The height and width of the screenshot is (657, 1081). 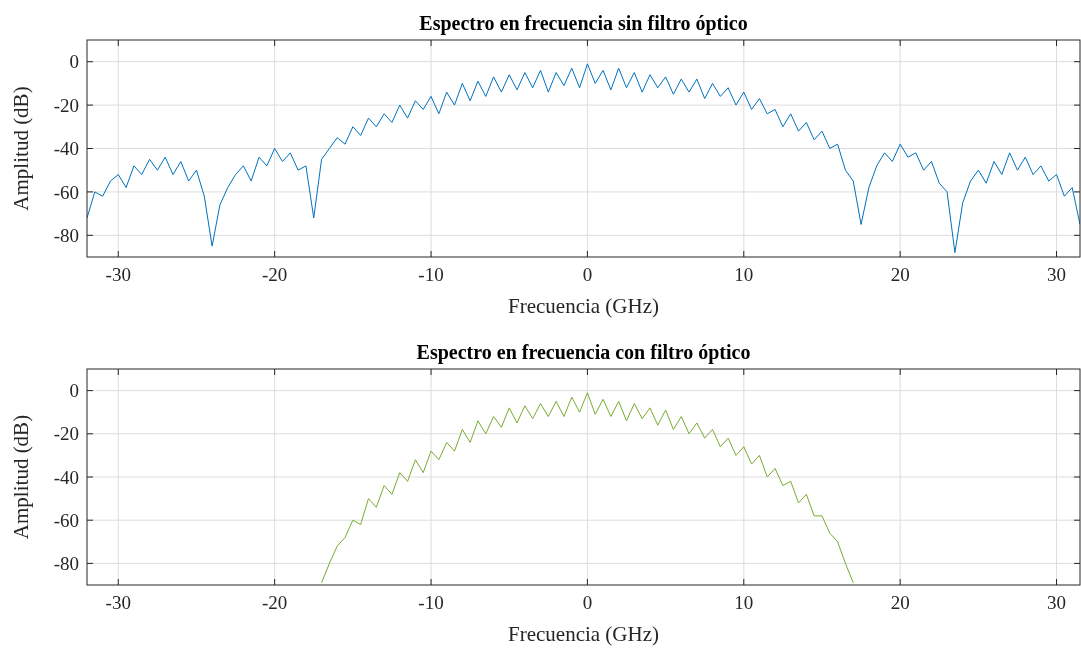 What do you see at coordinates (583, 23) in the screenshot?
I see `chart-title: Espectro en frecuencia sin filtro óptico` at bounding box center [583, 23].